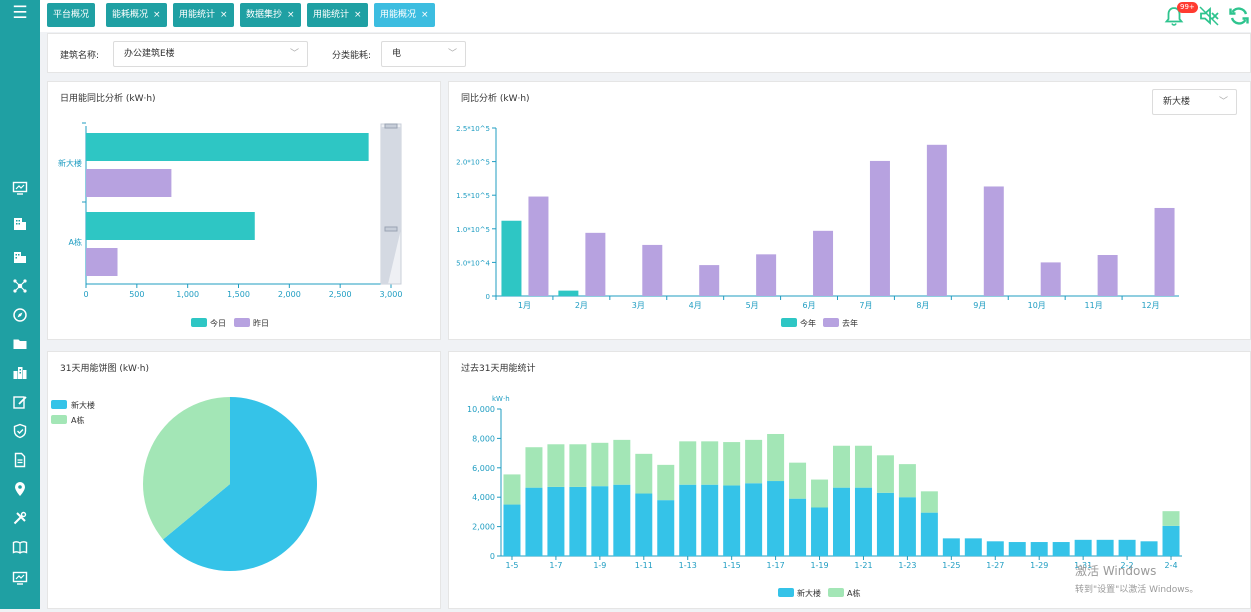 This screenshot has height=612, width=1251. Describe the element at coordinates (85, 294) in the screenshot. I see `x-tick-label: 0` at that location.